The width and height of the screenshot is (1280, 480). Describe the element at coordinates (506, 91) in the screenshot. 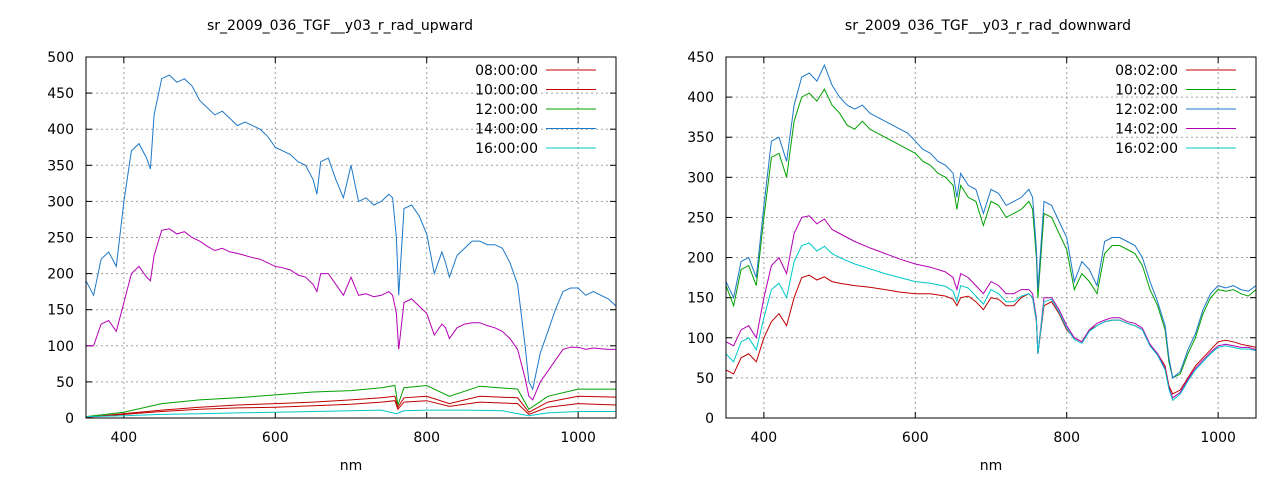

I see `legend-label: 10:00:00` at that location.